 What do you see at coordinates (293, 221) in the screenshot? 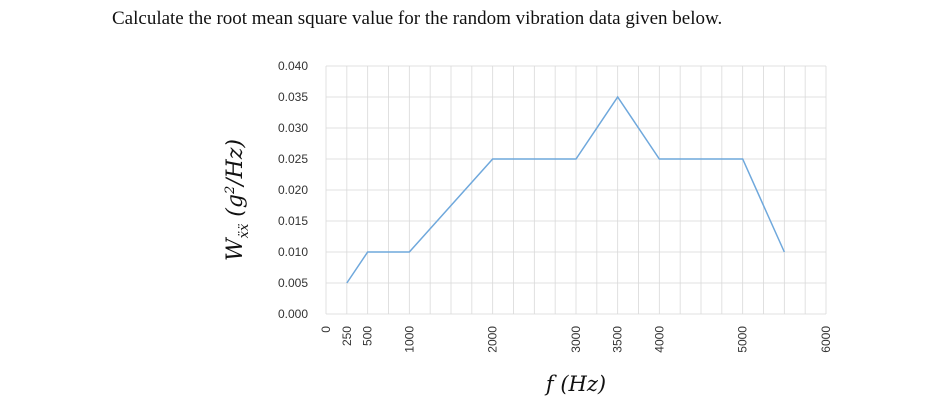
I see `y-tick-label: 0.015` at bounding box center [293, 221].